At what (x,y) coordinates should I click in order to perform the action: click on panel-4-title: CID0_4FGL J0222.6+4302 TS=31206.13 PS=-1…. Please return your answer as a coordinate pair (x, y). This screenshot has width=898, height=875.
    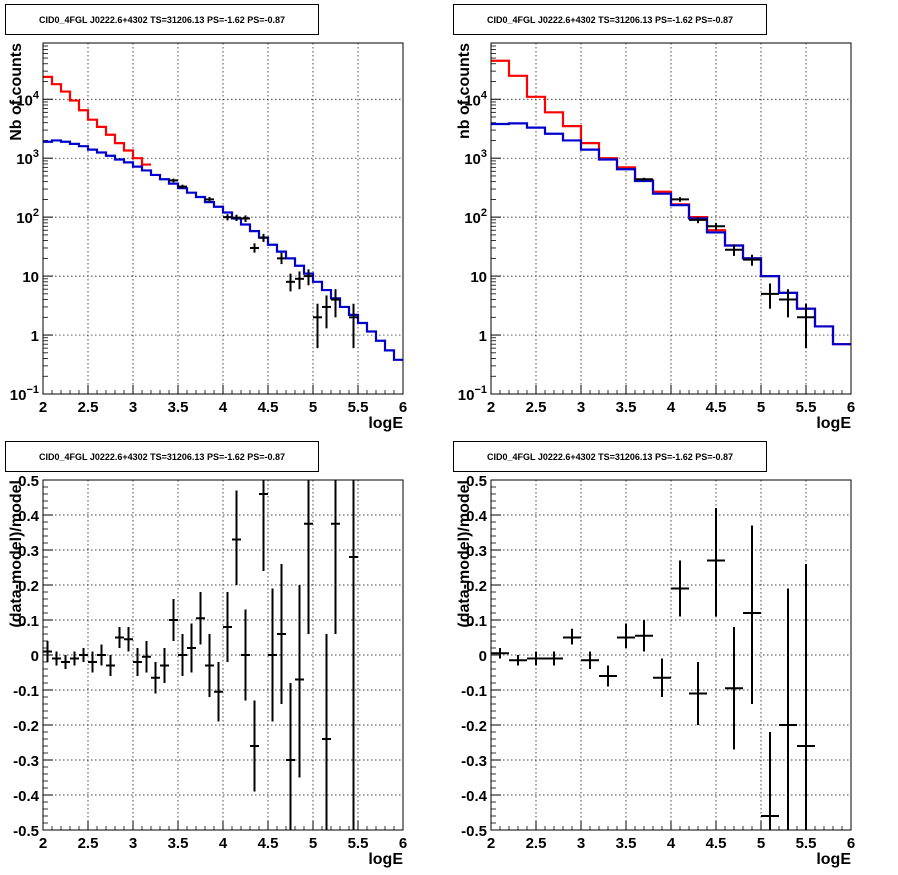
    Looking at the image, I should click on (610, 456).